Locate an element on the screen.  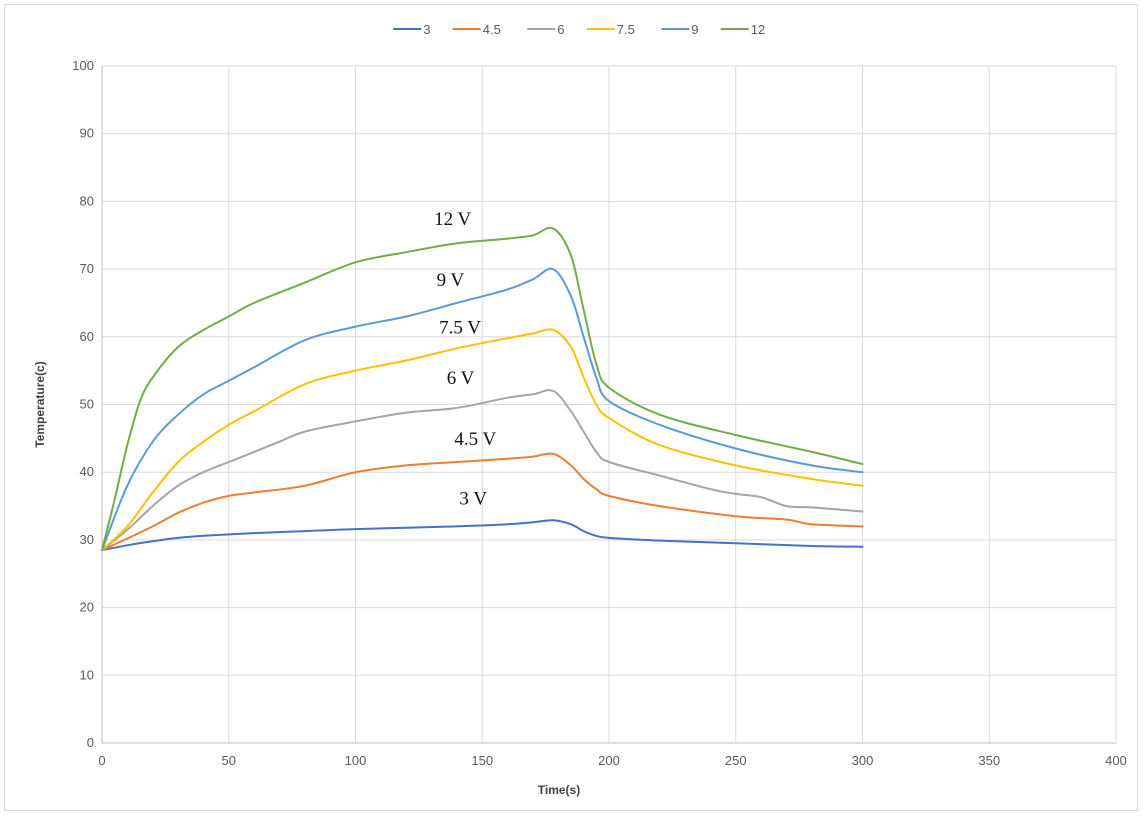
x-tick-label: 200 is located at coordinates (609, 760).